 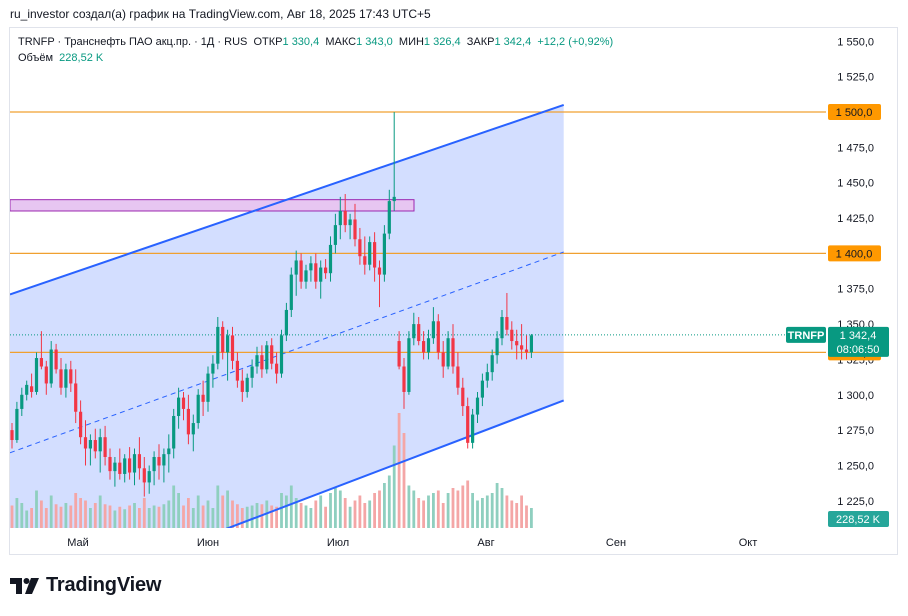 I want to click on time-tick-label: Сен, so click(x=616, y=543).